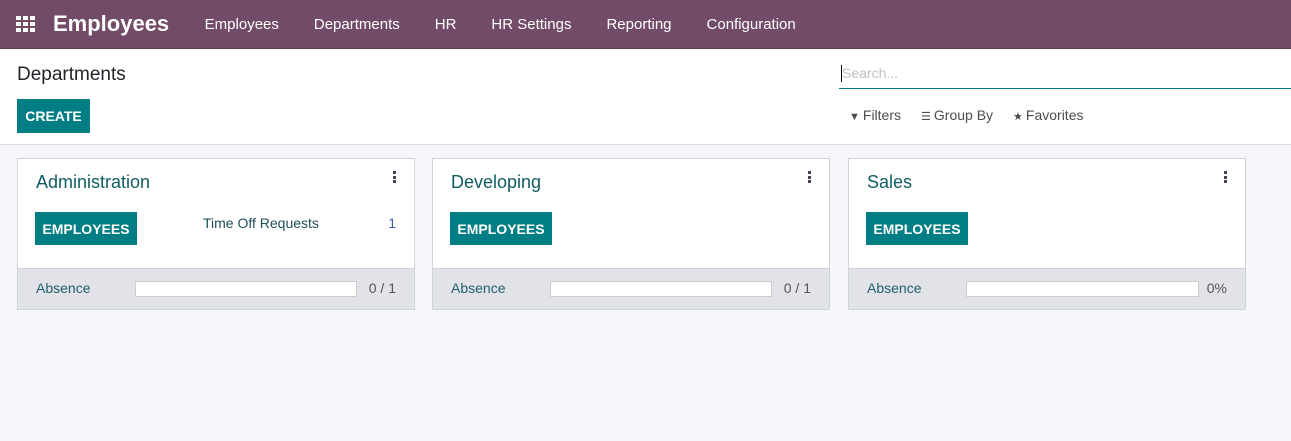 This screenshot has height=441, width=1291. I want to click on star-icon: ★, so click(1018, 117).